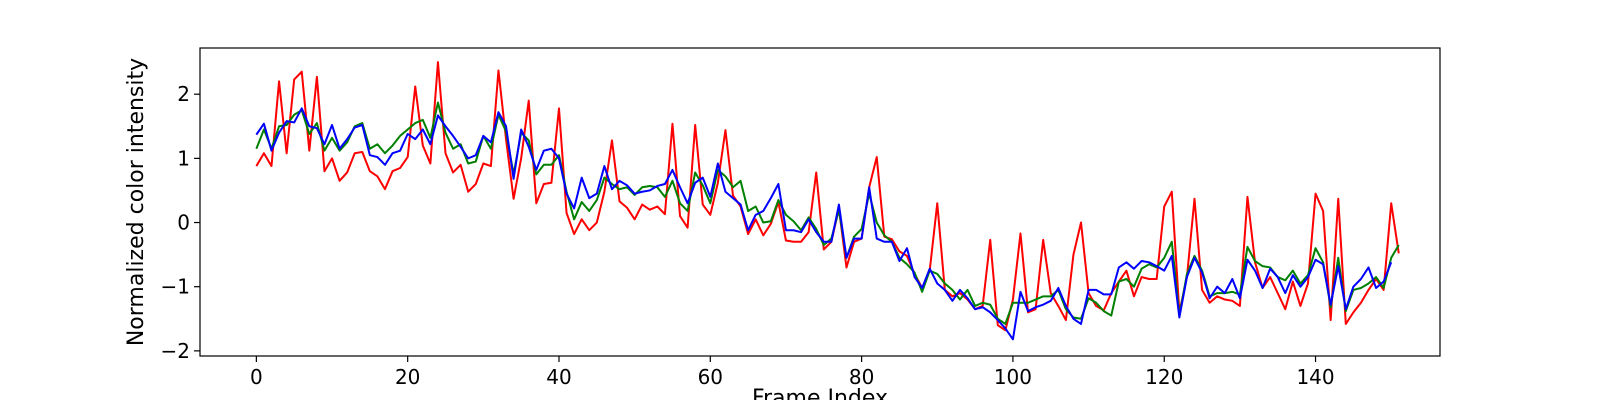 The image size is (1600, 400). Describe the element at coordinates (175, 351) in the screenshot. I see `y-tick-label: −2` at that location.